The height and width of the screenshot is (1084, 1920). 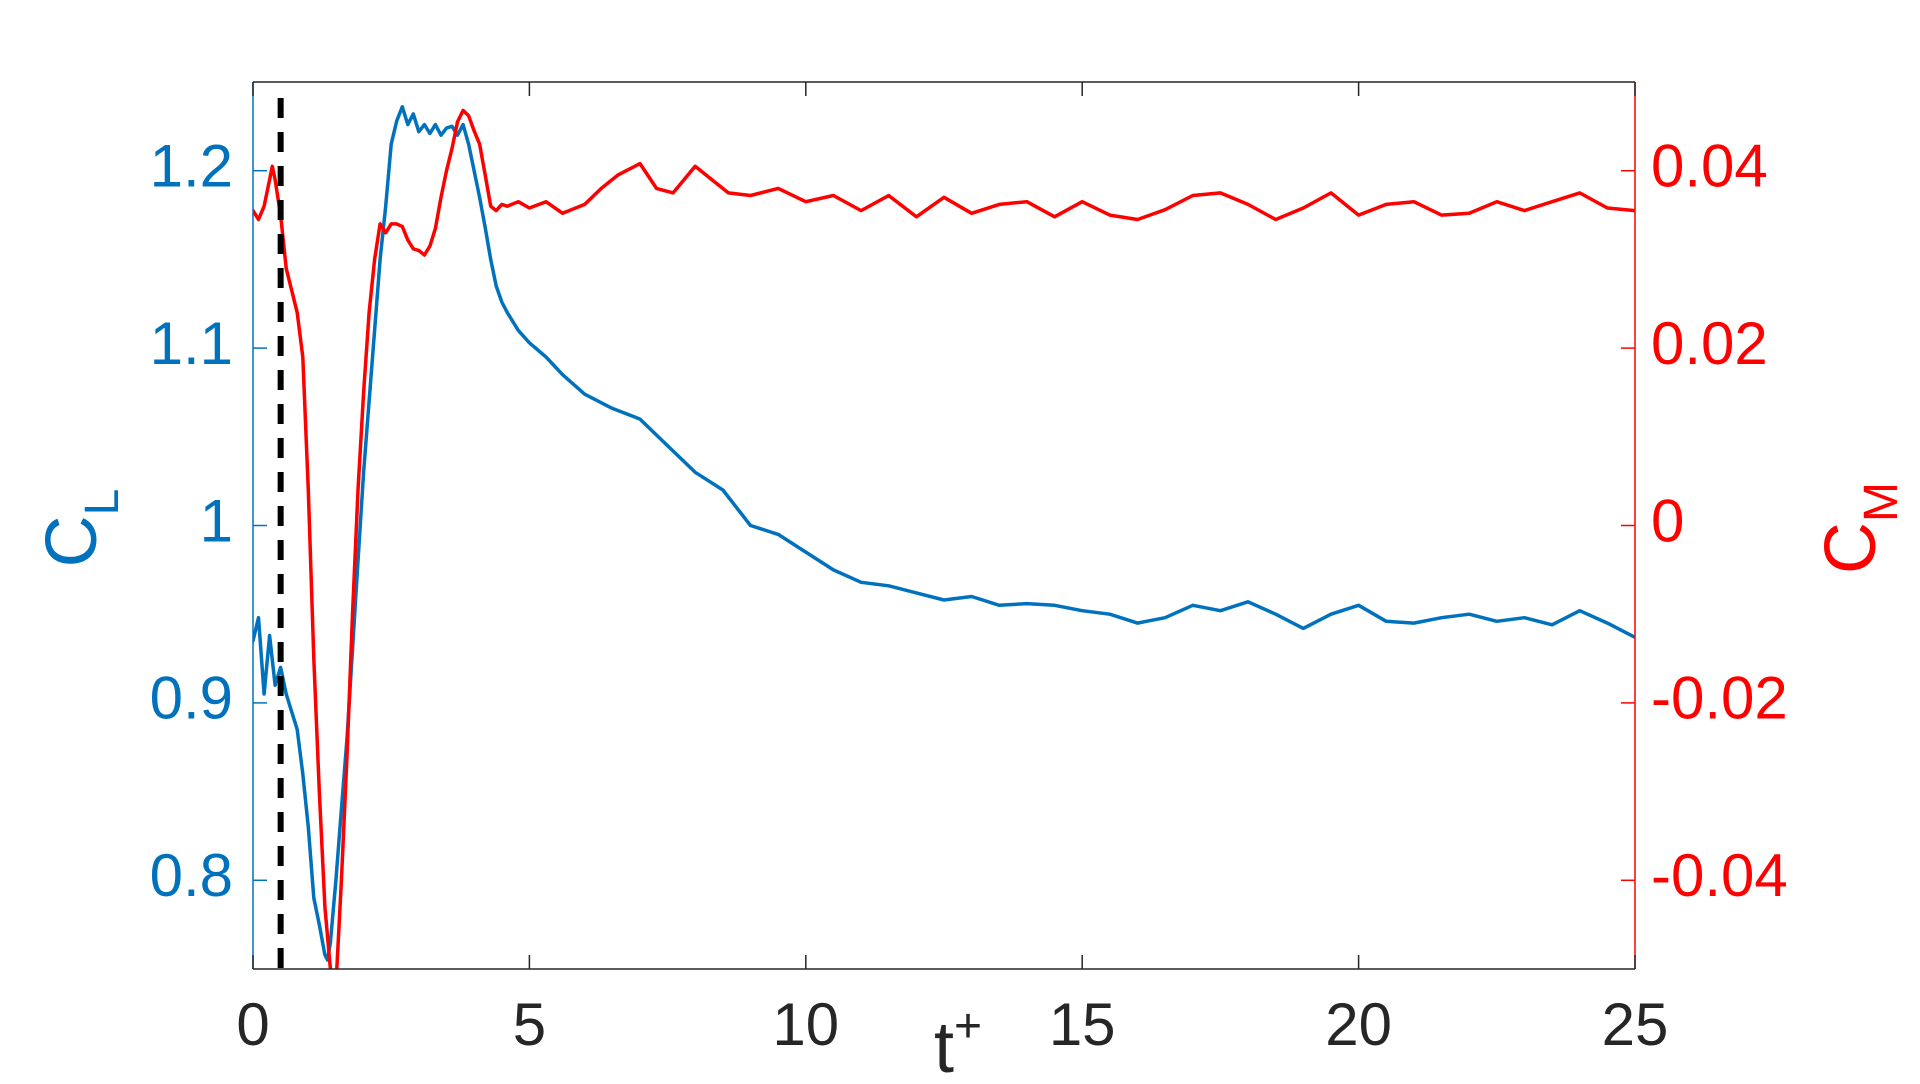 What do you see at coordinates (191, 343) in the screenshot?
I see `y-left-tick-label: 1.1` at bounding box center [191, 343].